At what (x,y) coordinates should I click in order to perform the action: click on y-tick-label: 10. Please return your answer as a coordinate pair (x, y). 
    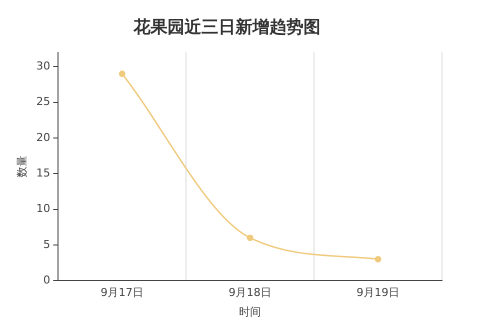
    Looking at the image, I should click on (43, 209).